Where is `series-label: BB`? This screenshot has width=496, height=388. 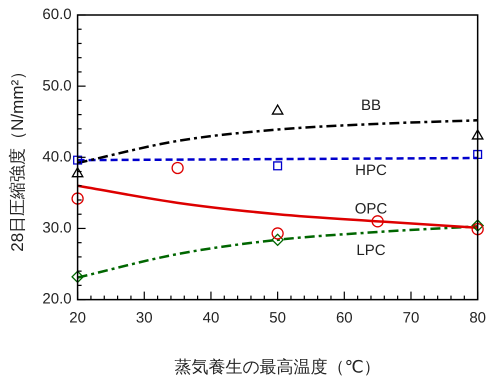 series-label: BB is located at coordinates (370, 105).